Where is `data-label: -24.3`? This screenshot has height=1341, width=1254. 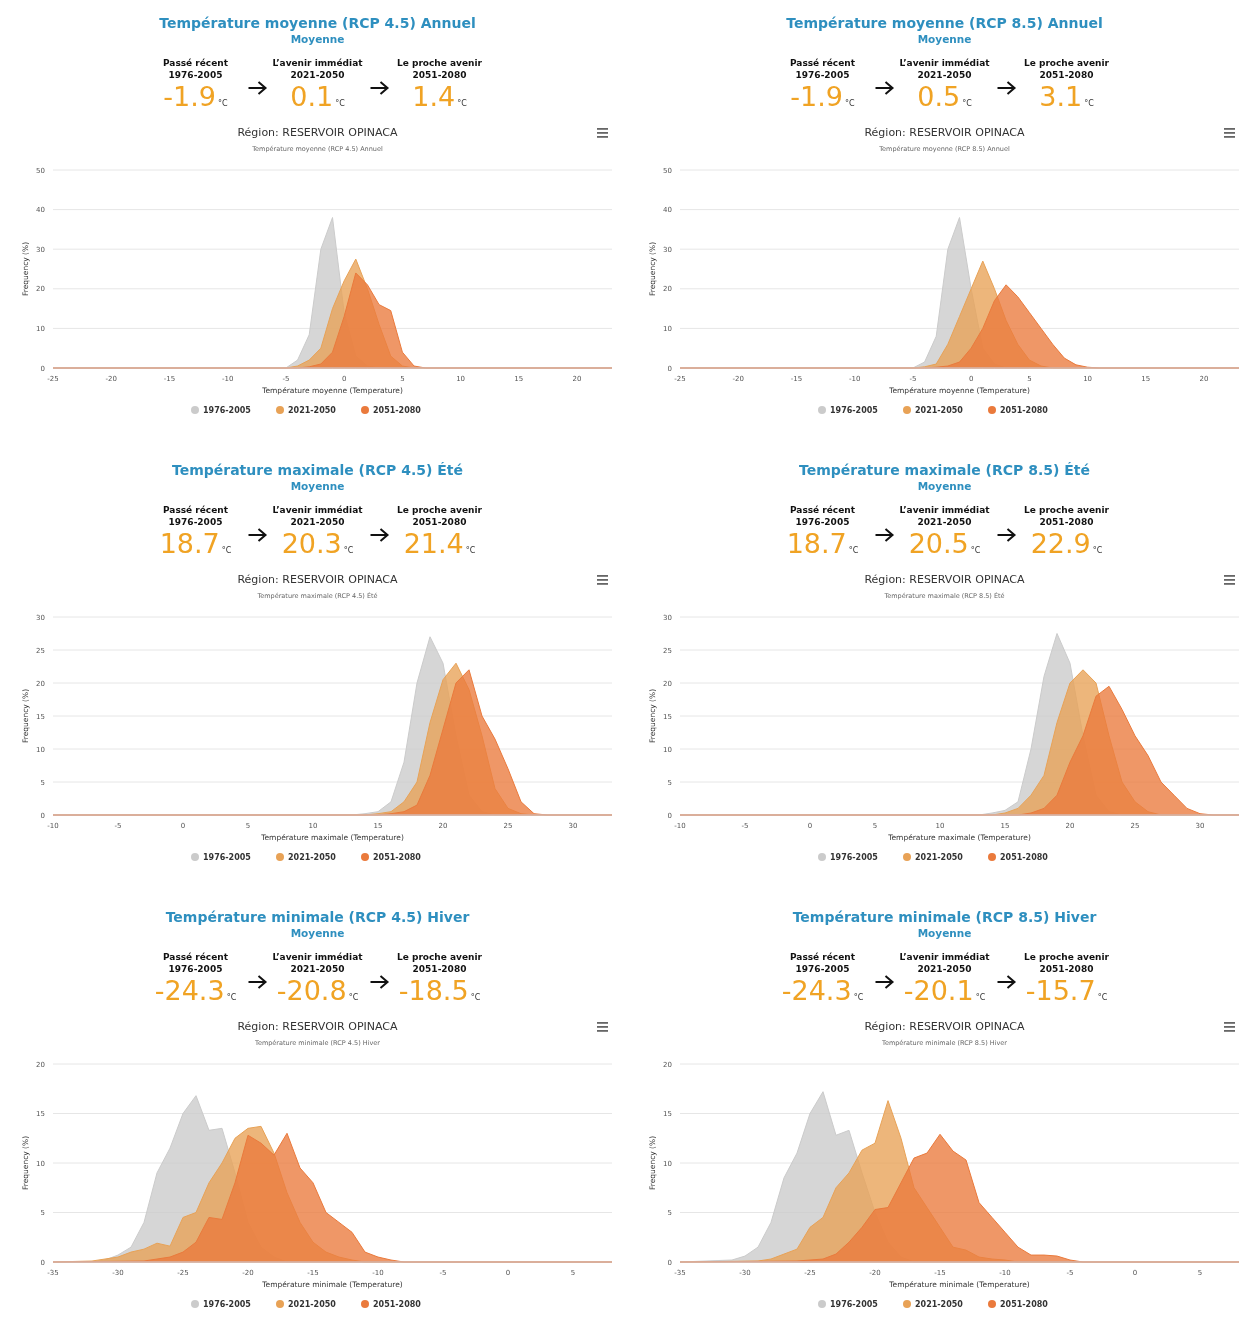 data-label: -24.3 is located at coordinates (816, 990).